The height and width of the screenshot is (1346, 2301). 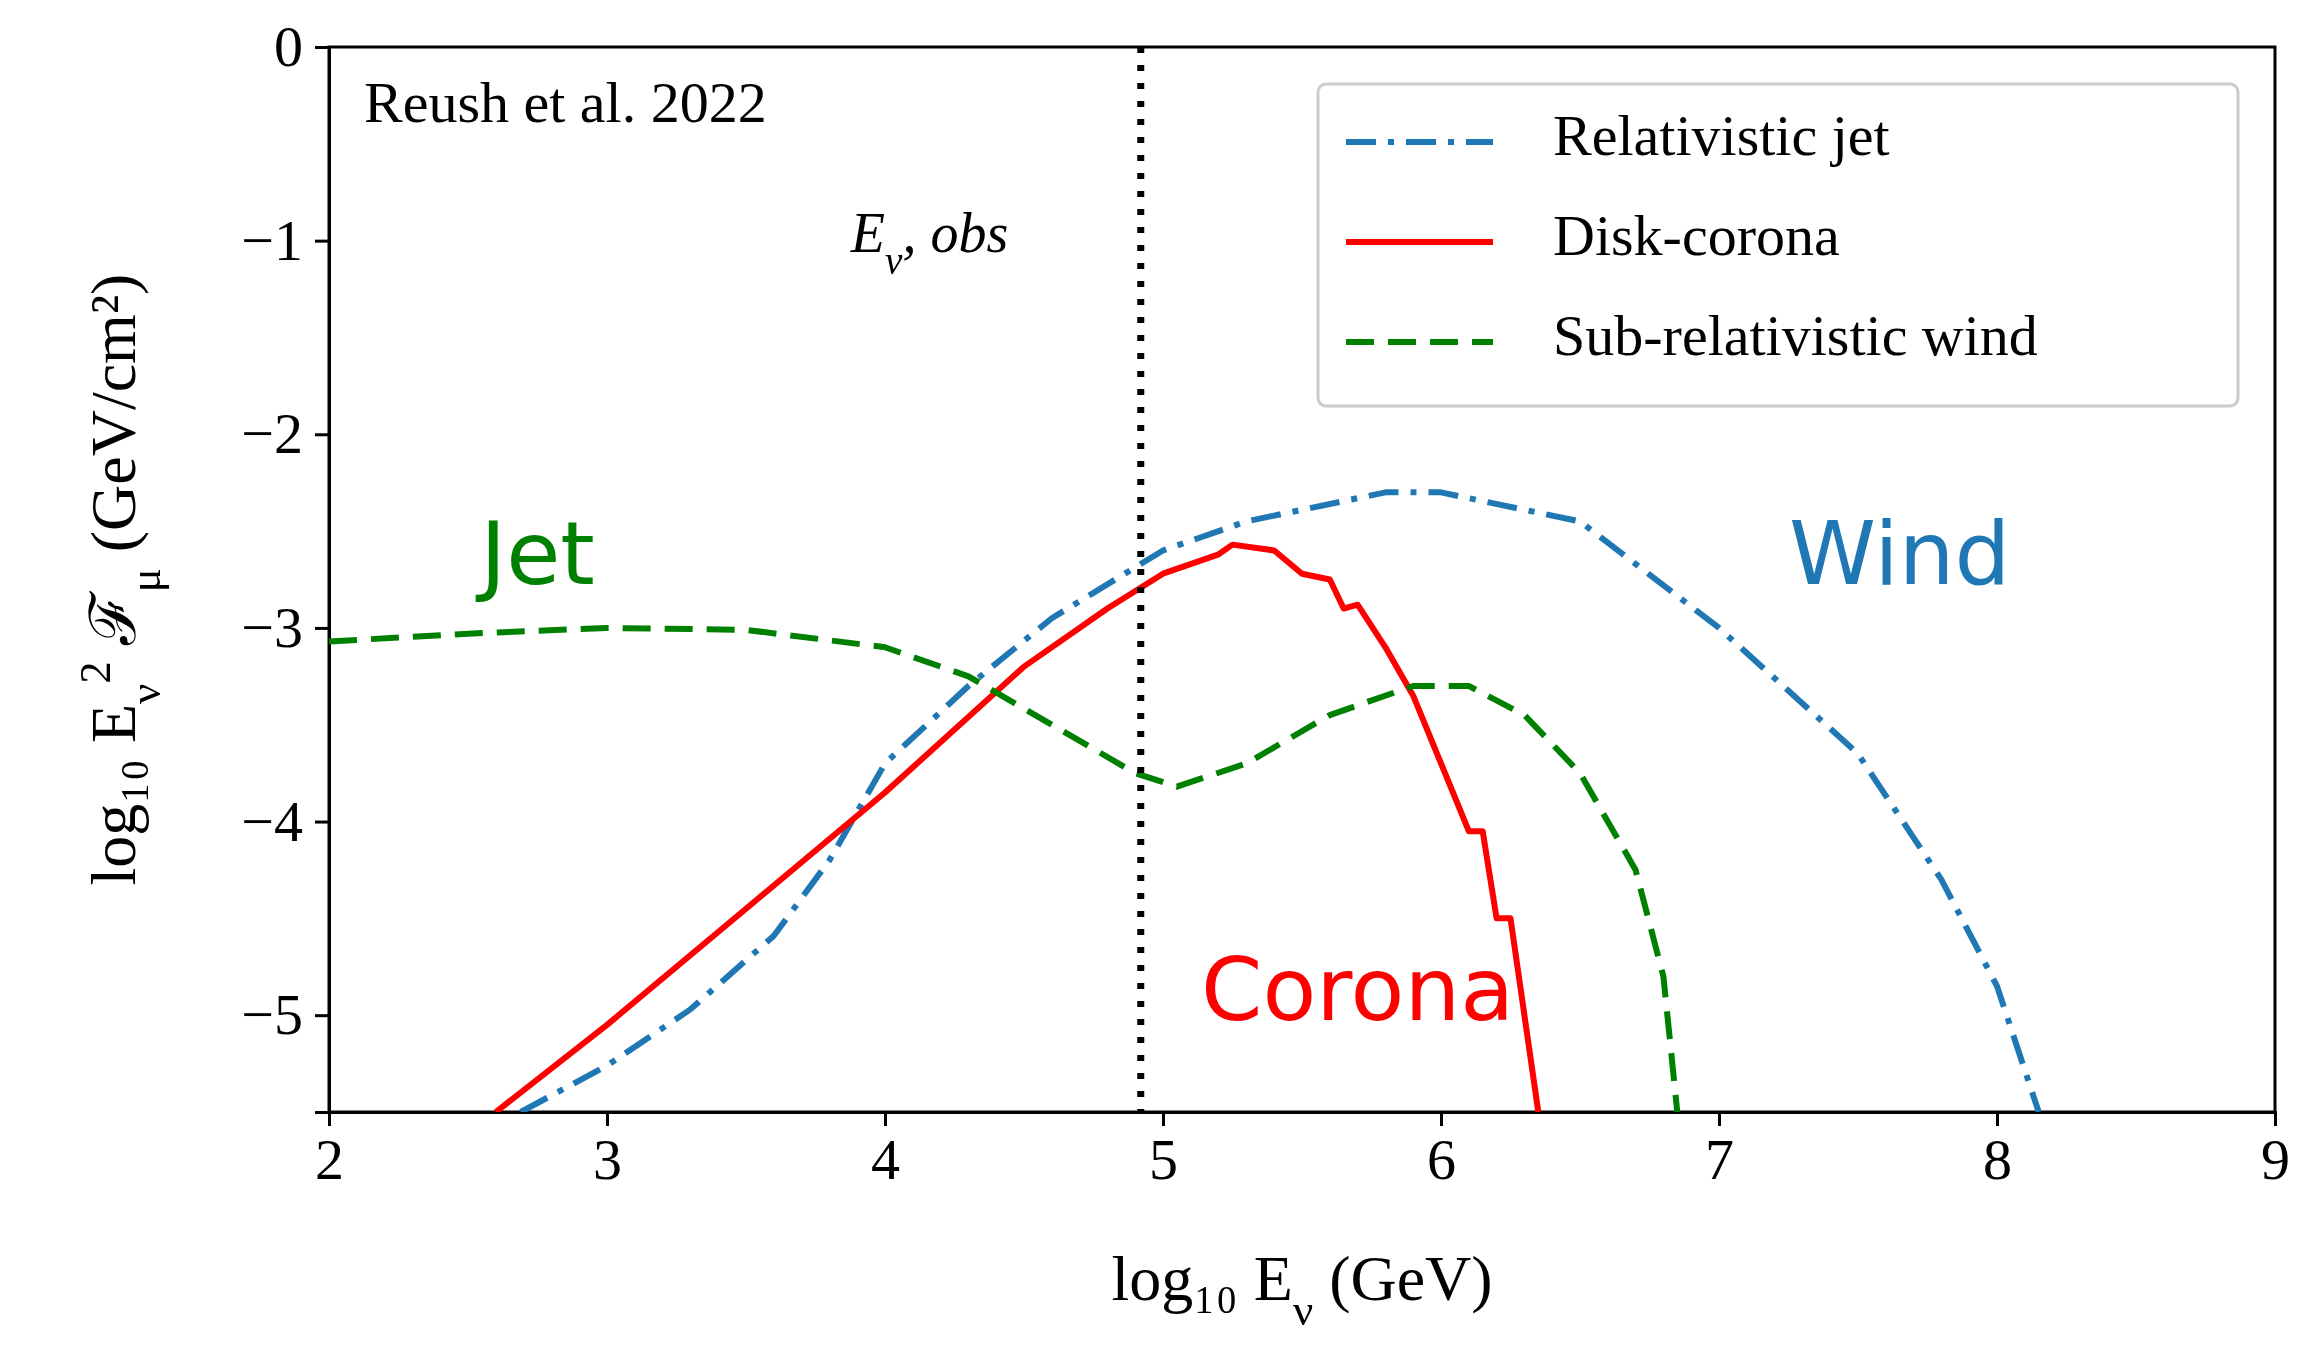 I want to click on legend-label: Sub-relativistic wind, so click(x=1795, y=336).